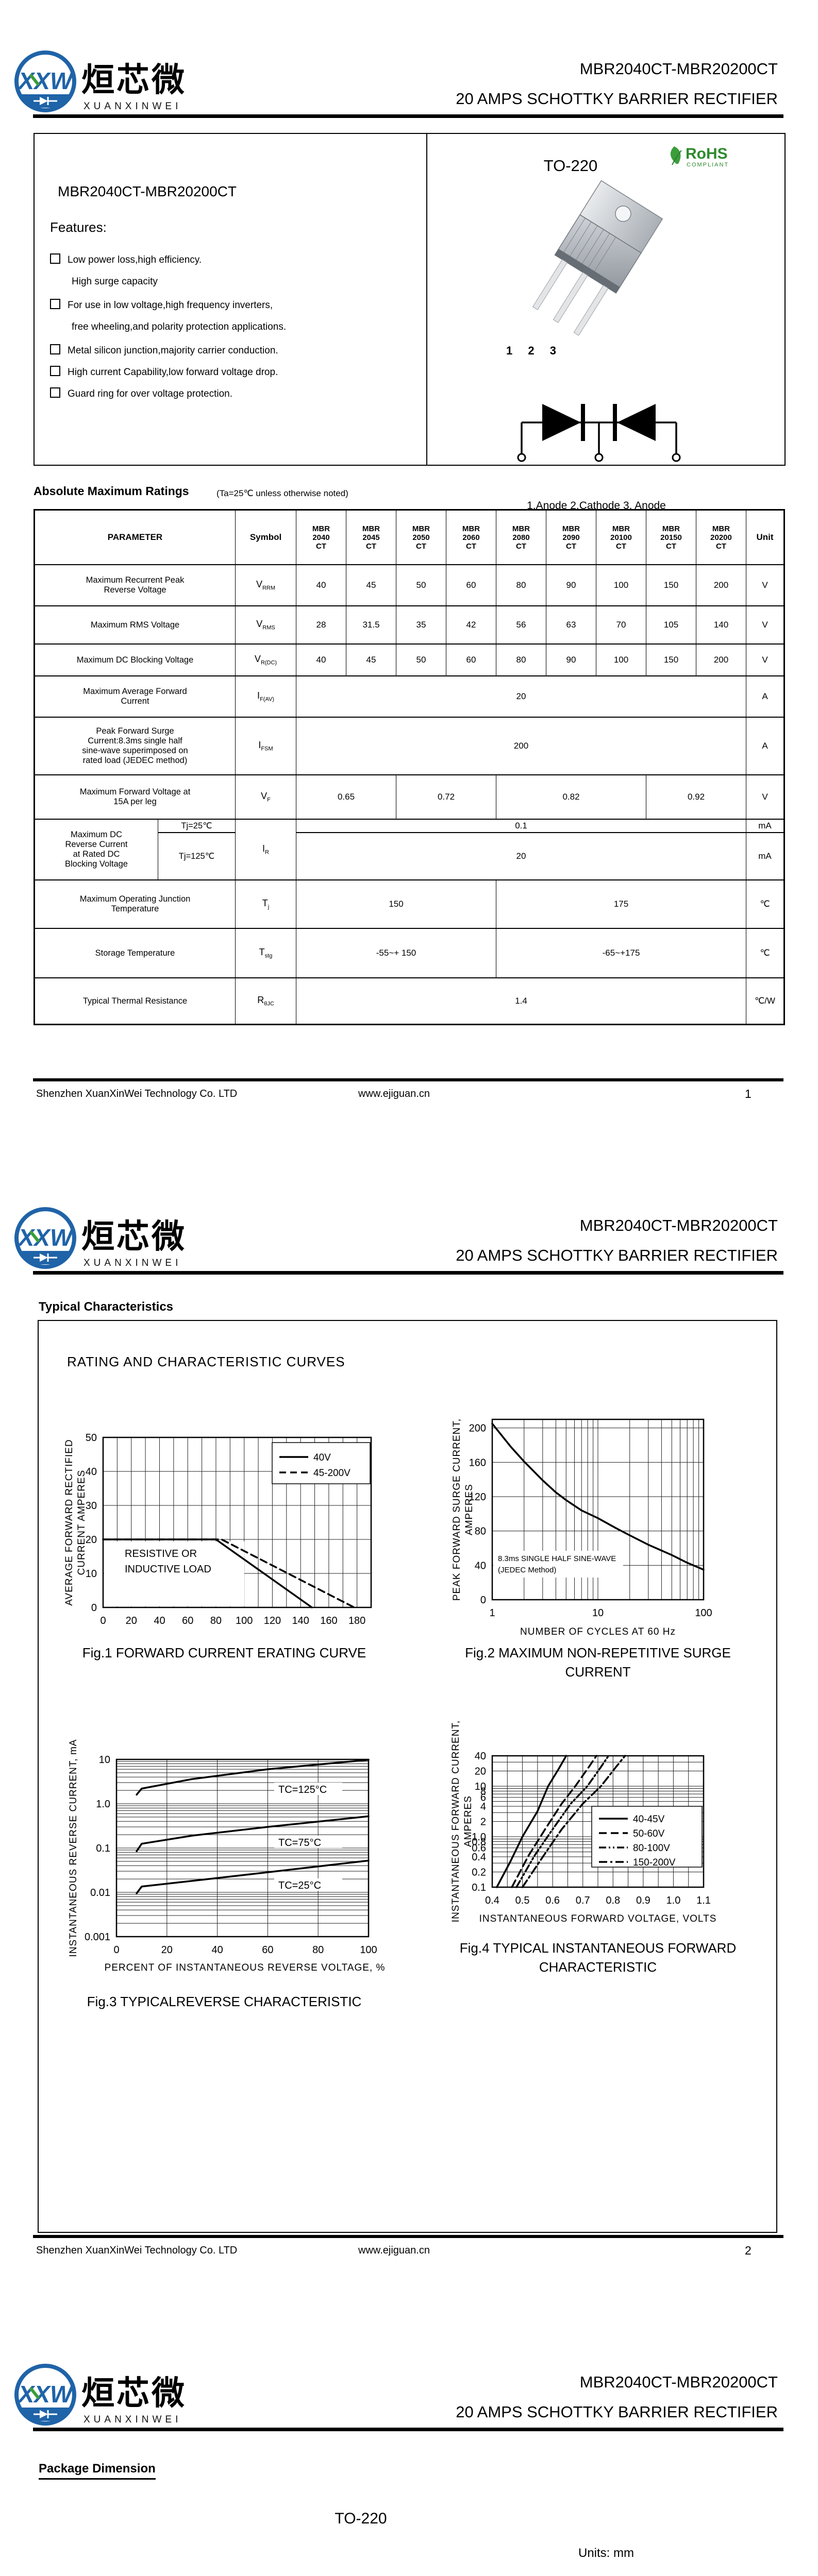 This screenshot has height=2576, width=818. I want to click on y-tick-label: 0.01, so click(100, 1893).